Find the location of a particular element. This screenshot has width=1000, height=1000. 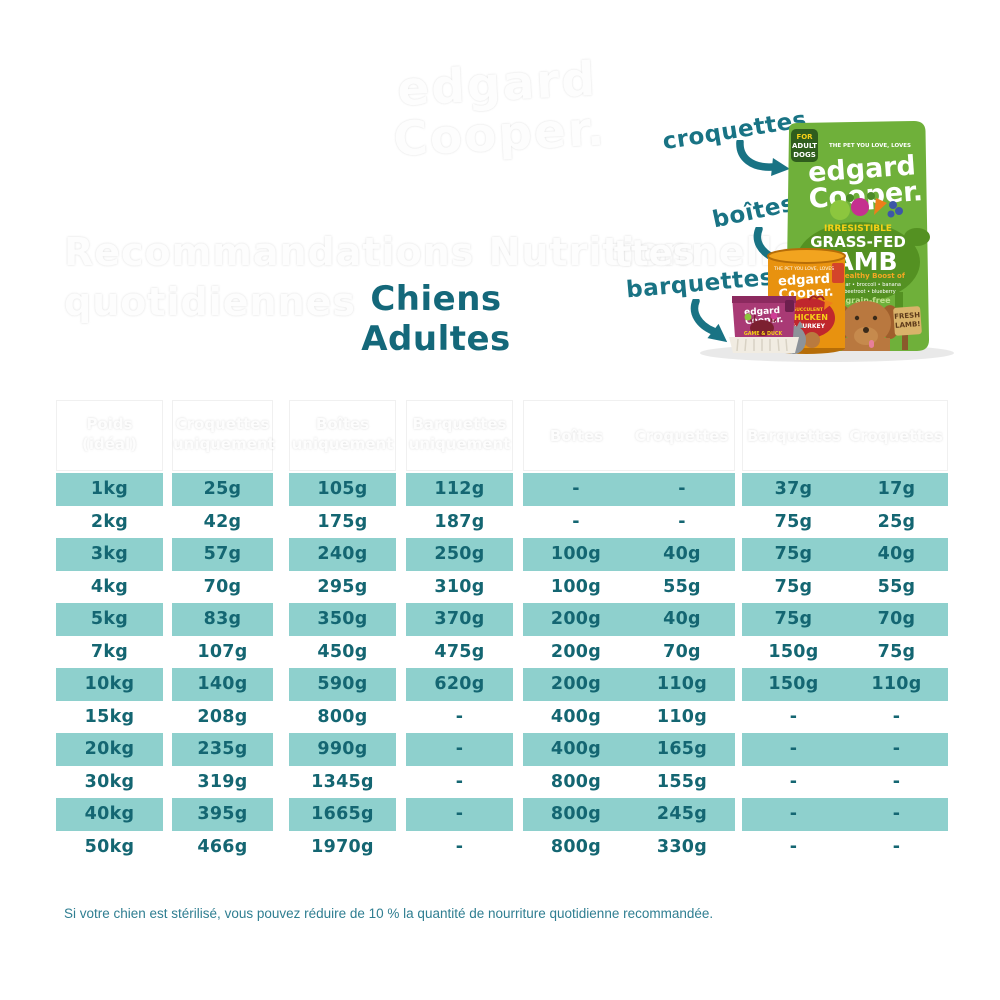

brand-watermark: edgard Cooper. is located at coordinates (499, 110).